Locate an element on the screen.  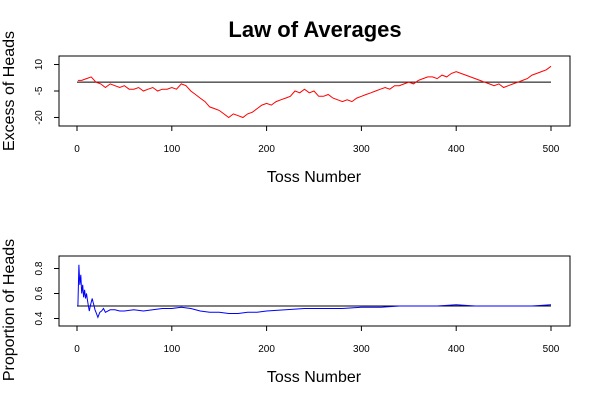
y-axis-label: Proportion of Heads is located at coordinates (9, 310).